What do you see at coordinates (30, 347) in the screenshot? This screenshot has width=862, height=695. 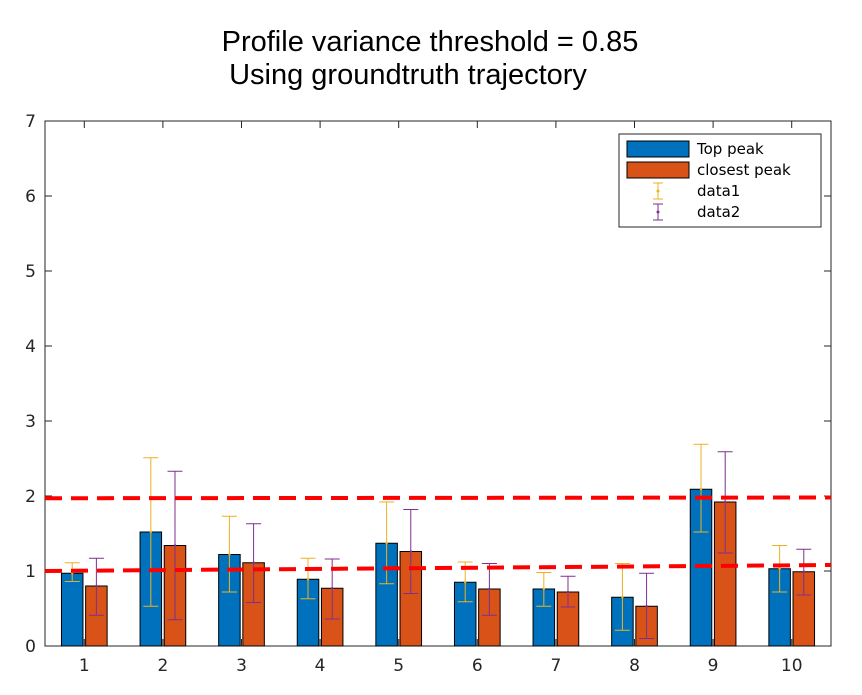 I see `y-tick-label: 4` at bounding box center [30, 347].